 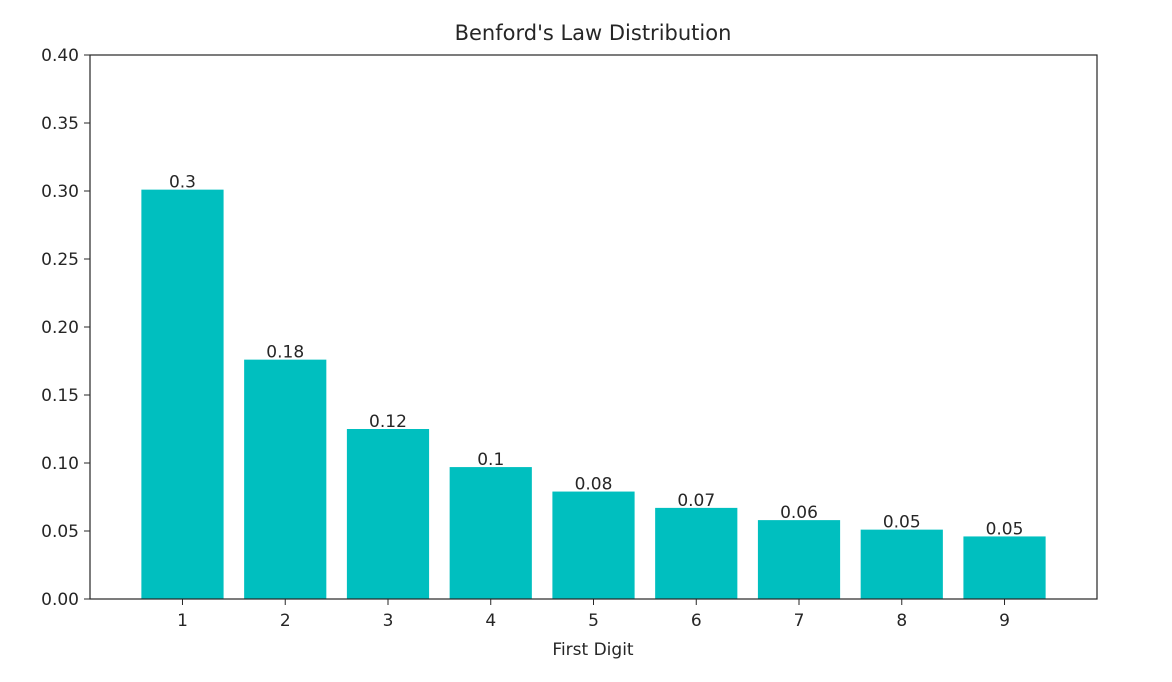 I want to click on x-tick-label: 5, so click(x=593, y=621).